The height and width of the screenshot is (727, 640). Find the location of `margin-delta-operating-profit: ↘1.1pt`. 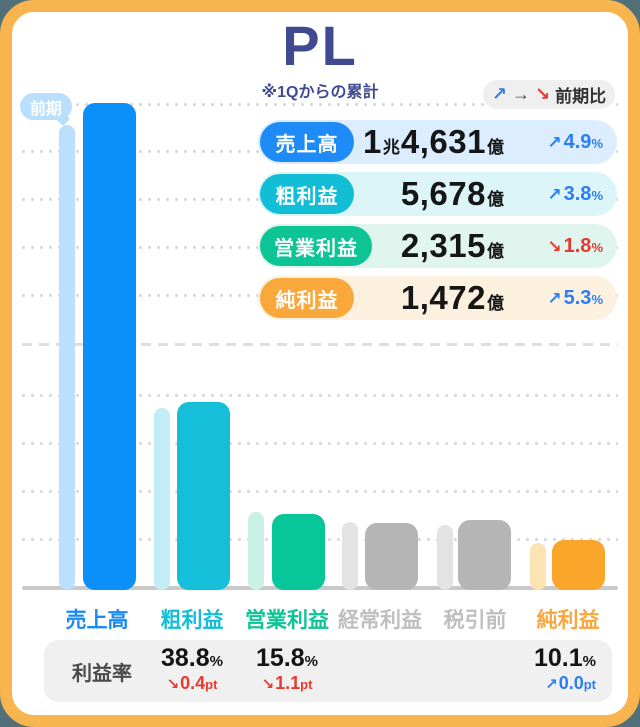

margin-delta-operating-profit: ↘1.1pt is located at coordinates (287, 683).